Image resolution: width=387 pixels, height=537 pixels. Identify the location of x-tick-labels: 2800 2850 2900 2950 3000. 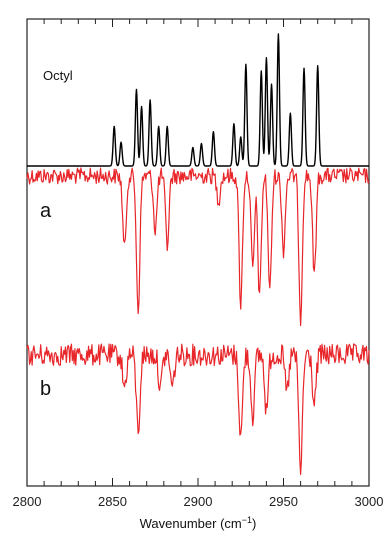
(198, 501).